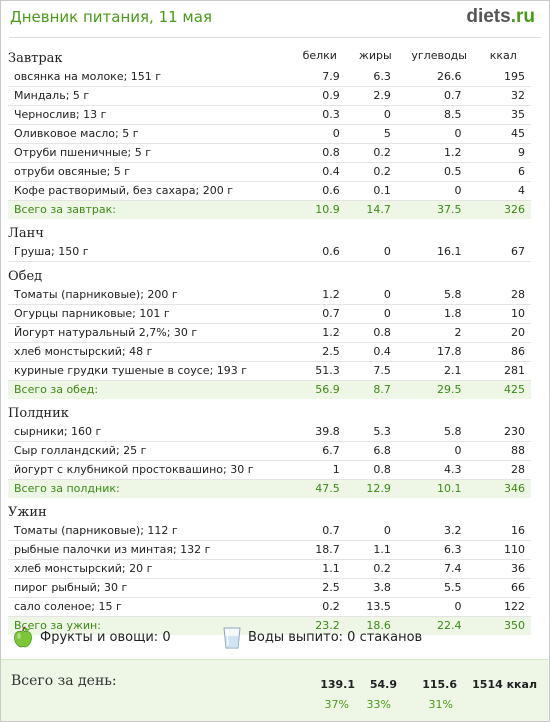 This screenshot has width=550, height=722. I want to click on food-row: пирог рыбный; 30 г 2.5 3.8 5.5 66, so click(269, 588).